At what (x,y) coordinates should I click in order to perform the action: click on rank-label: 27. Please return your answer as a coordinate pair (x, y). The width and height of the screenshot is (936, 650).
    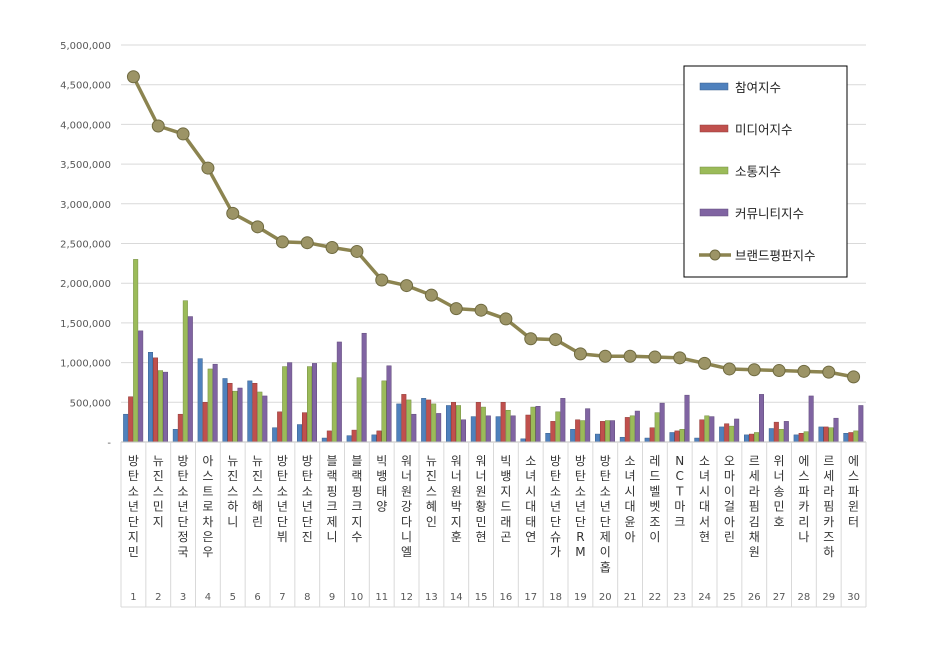
    Looking at the image, I should click on (779, 597).